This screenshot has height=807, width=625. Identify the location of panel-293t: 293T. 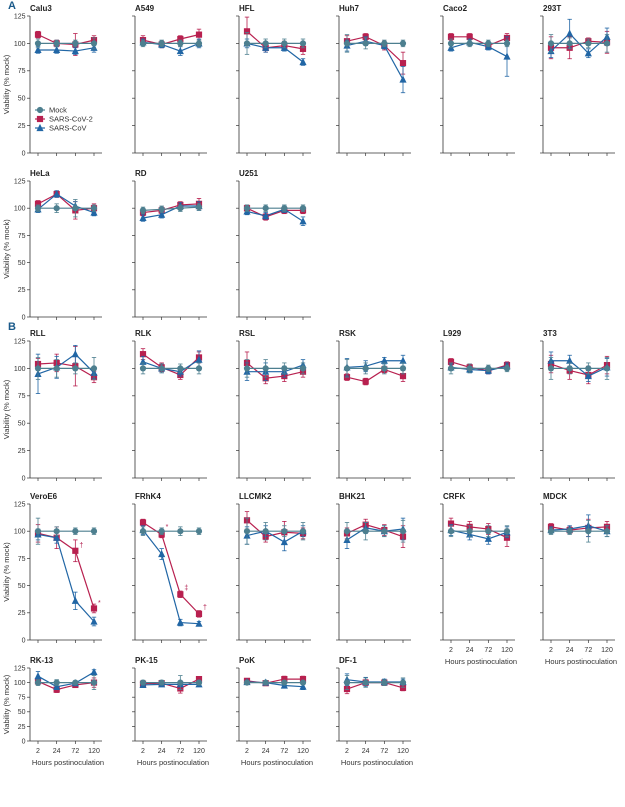
(577, 80).